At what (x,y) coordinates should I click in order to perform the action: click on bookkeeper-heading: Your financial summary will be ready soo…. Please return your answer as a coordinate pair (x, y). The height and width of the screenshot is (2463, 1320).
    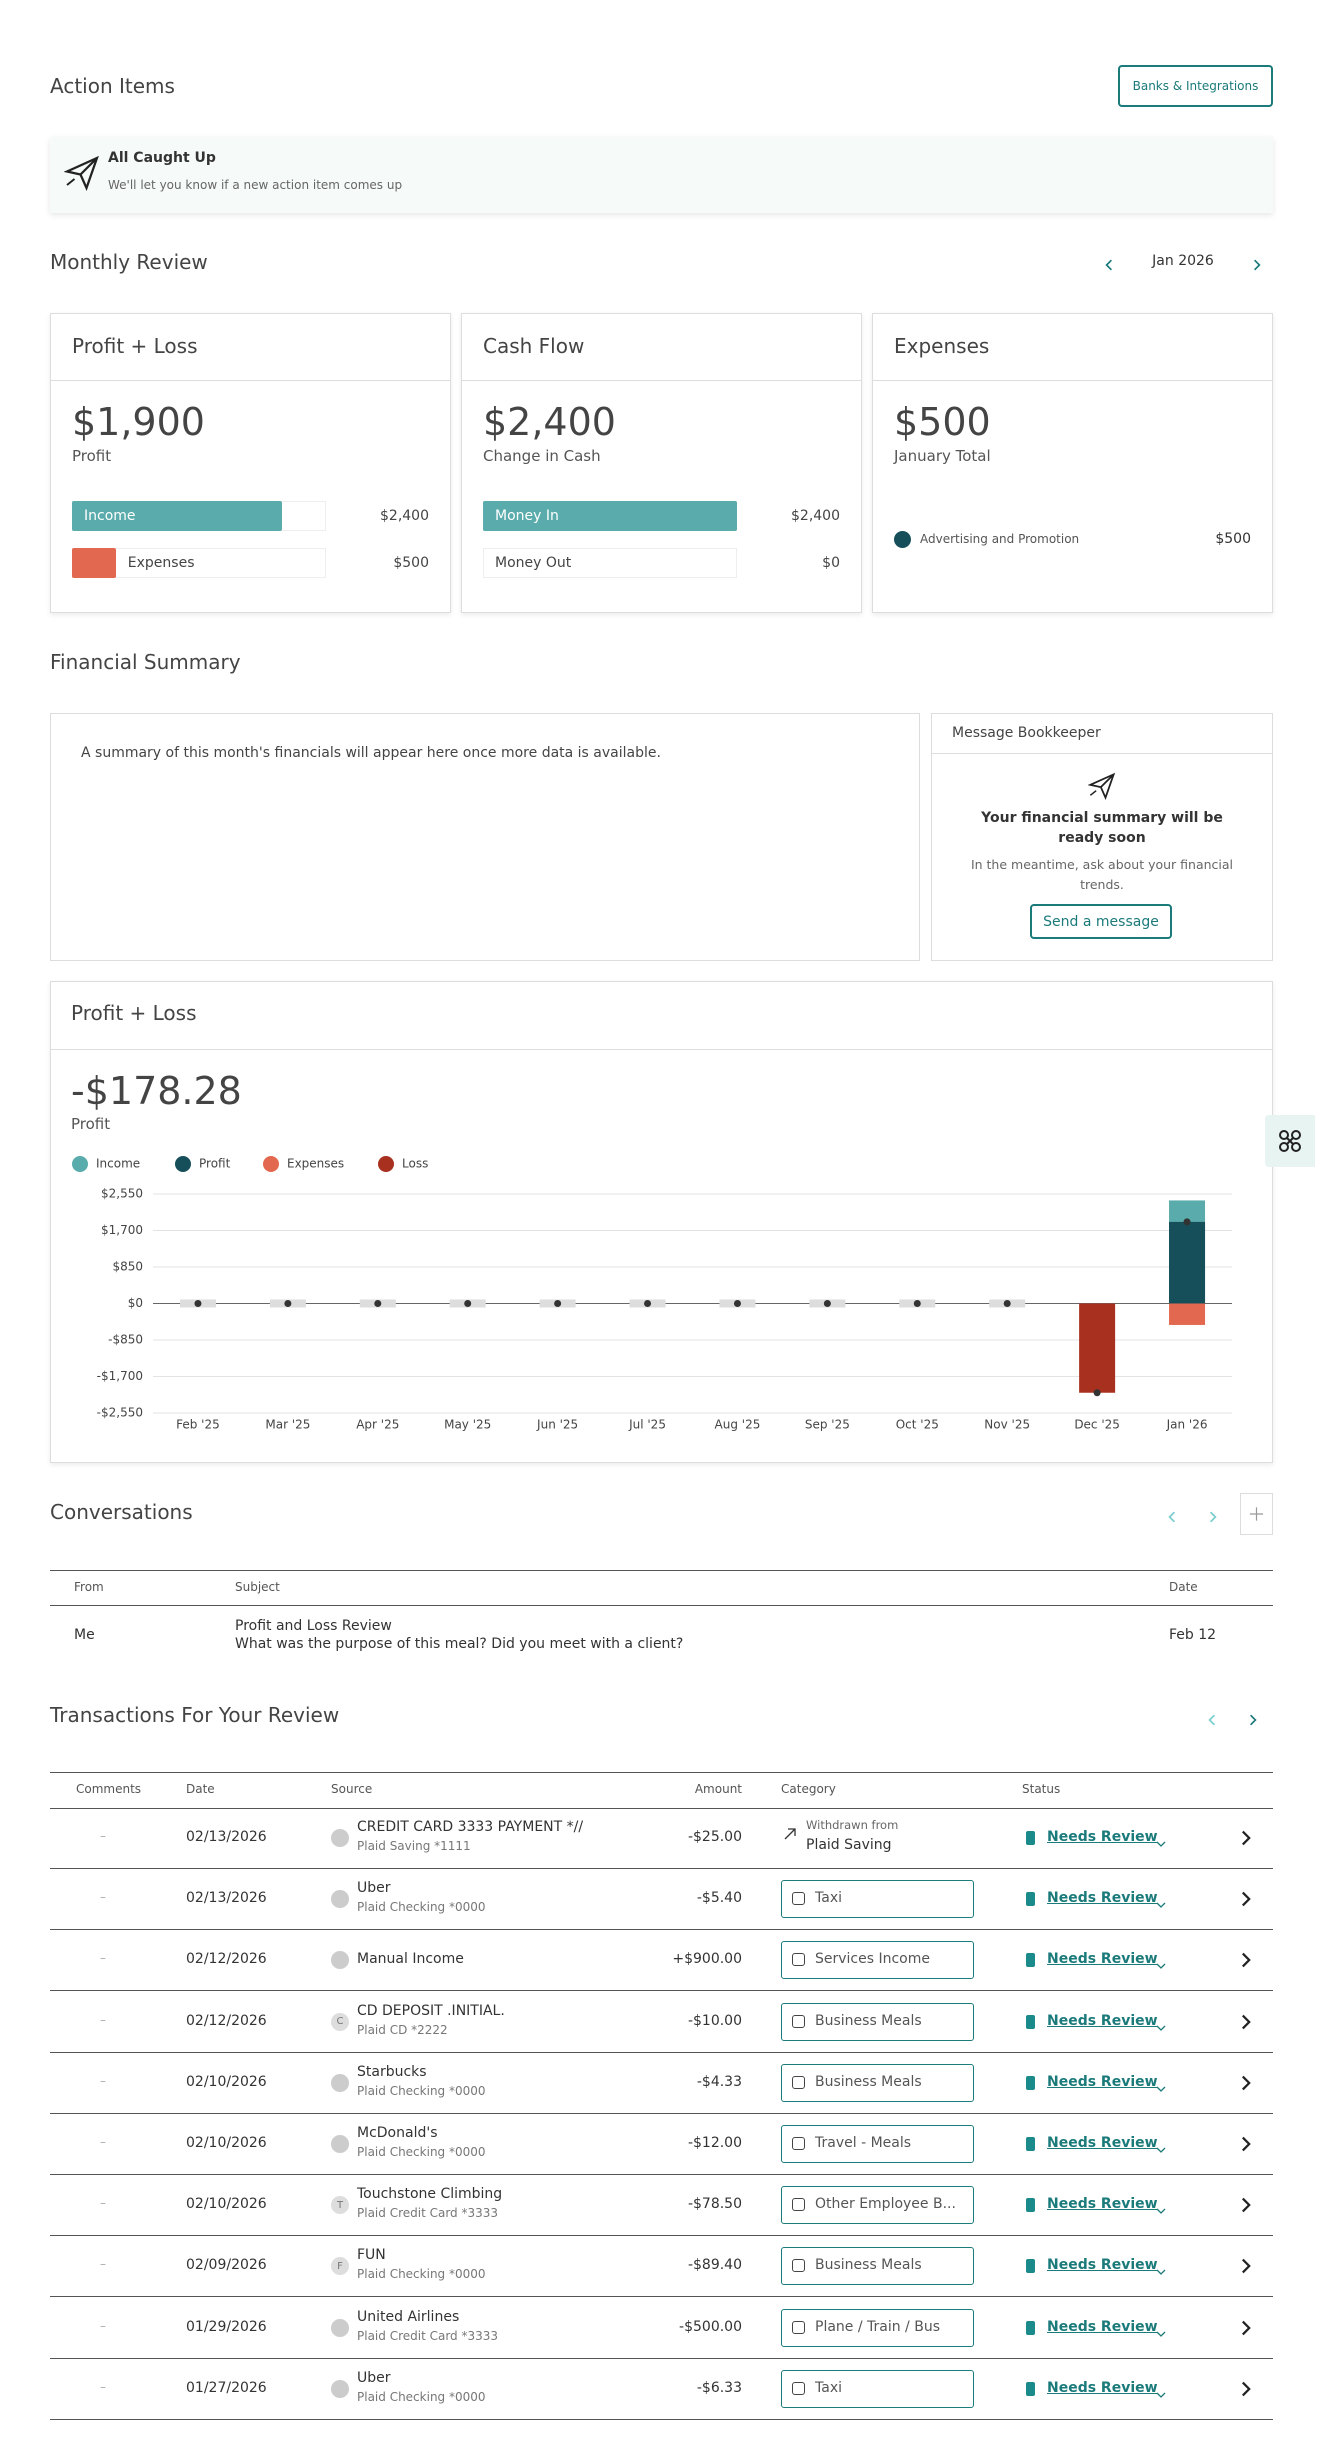
    Looking at the image, I should click on (1102, 828).